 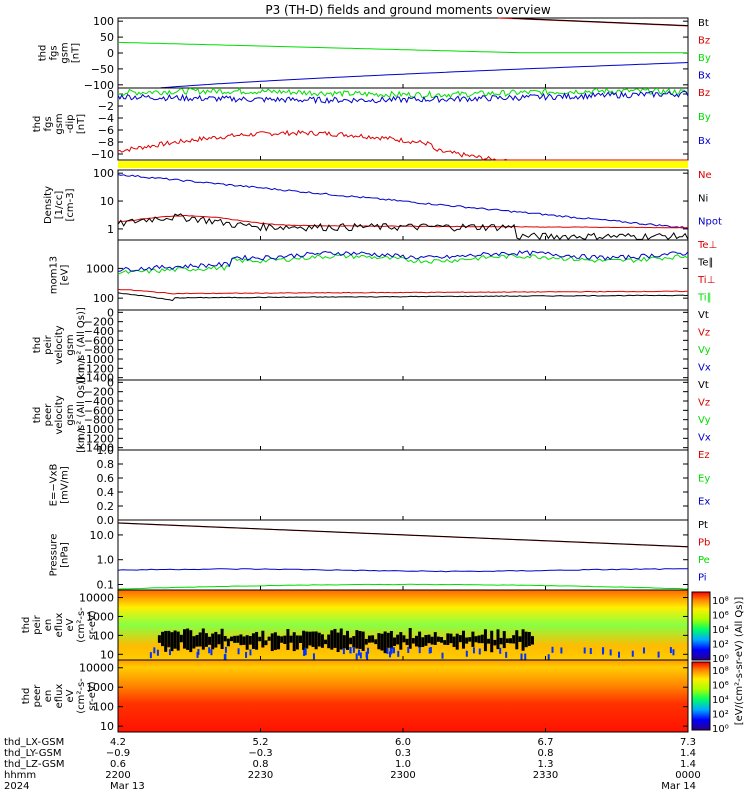 I want to click on y-axis-label-line: peer, so click(x=48, y=415).